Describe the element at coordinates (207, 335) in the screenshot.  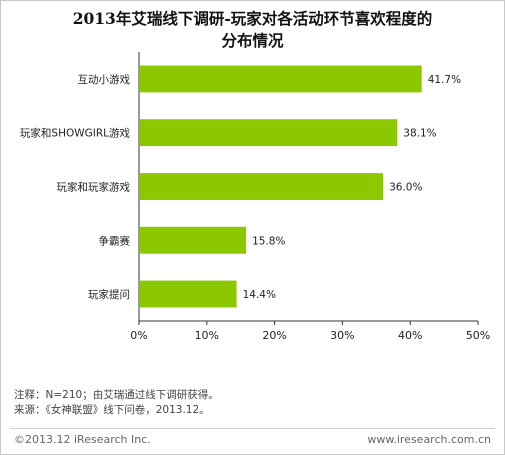
I see `x-tick-label: 10%` at that location.